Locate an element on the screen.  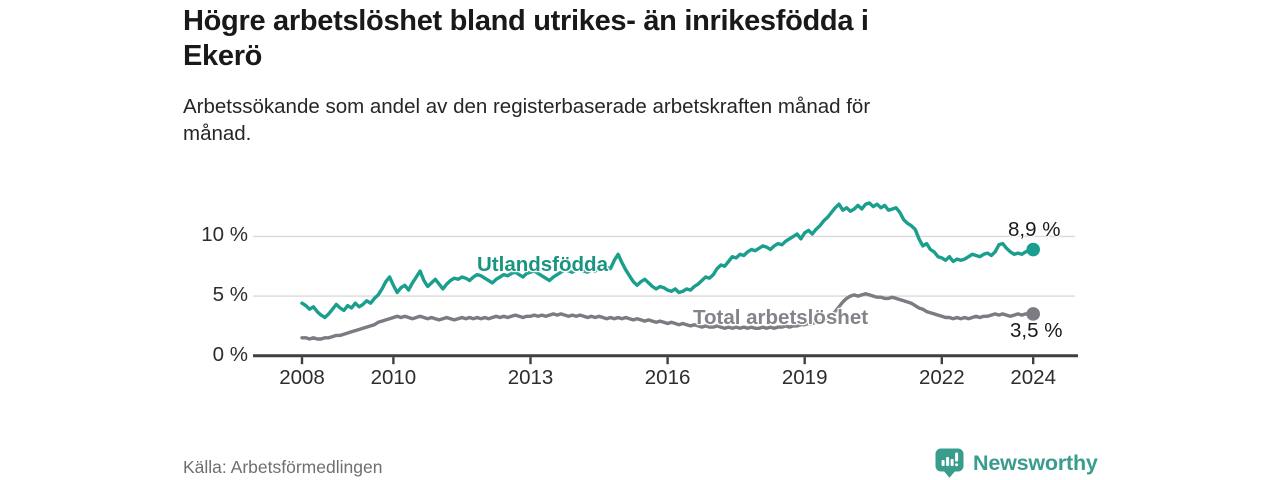
y-axis-label: 0 % is located at coordinates (230, 354).